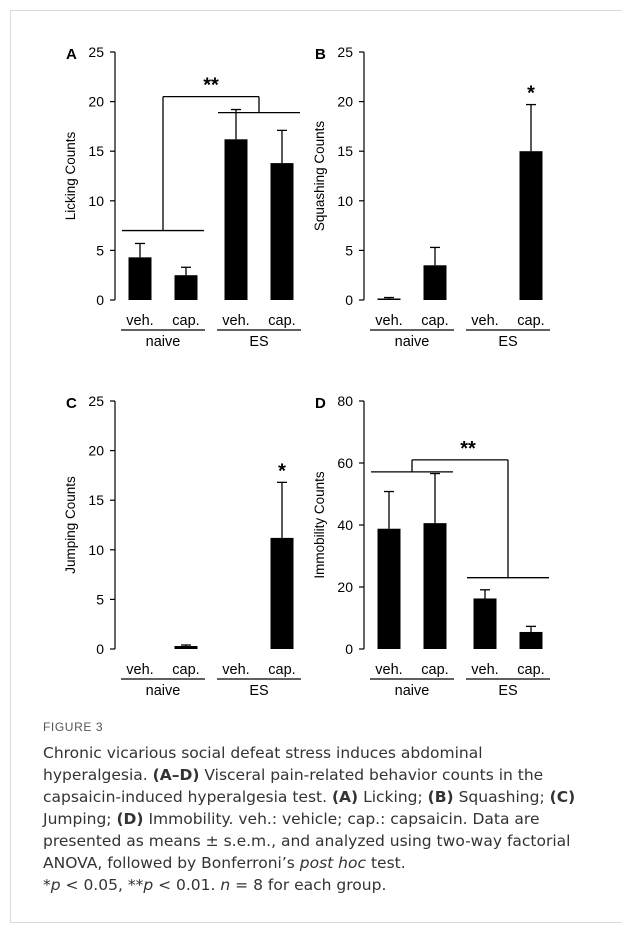  I want to click on caption-sig1-star: *, so click(47, 885).